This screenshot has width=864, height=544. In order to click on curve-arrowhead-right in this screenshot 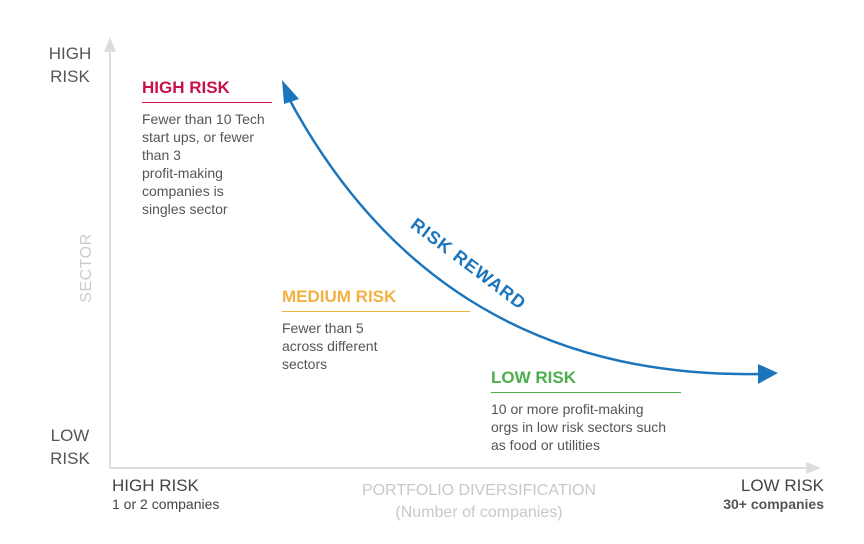, I will do `click(768, 374)`.